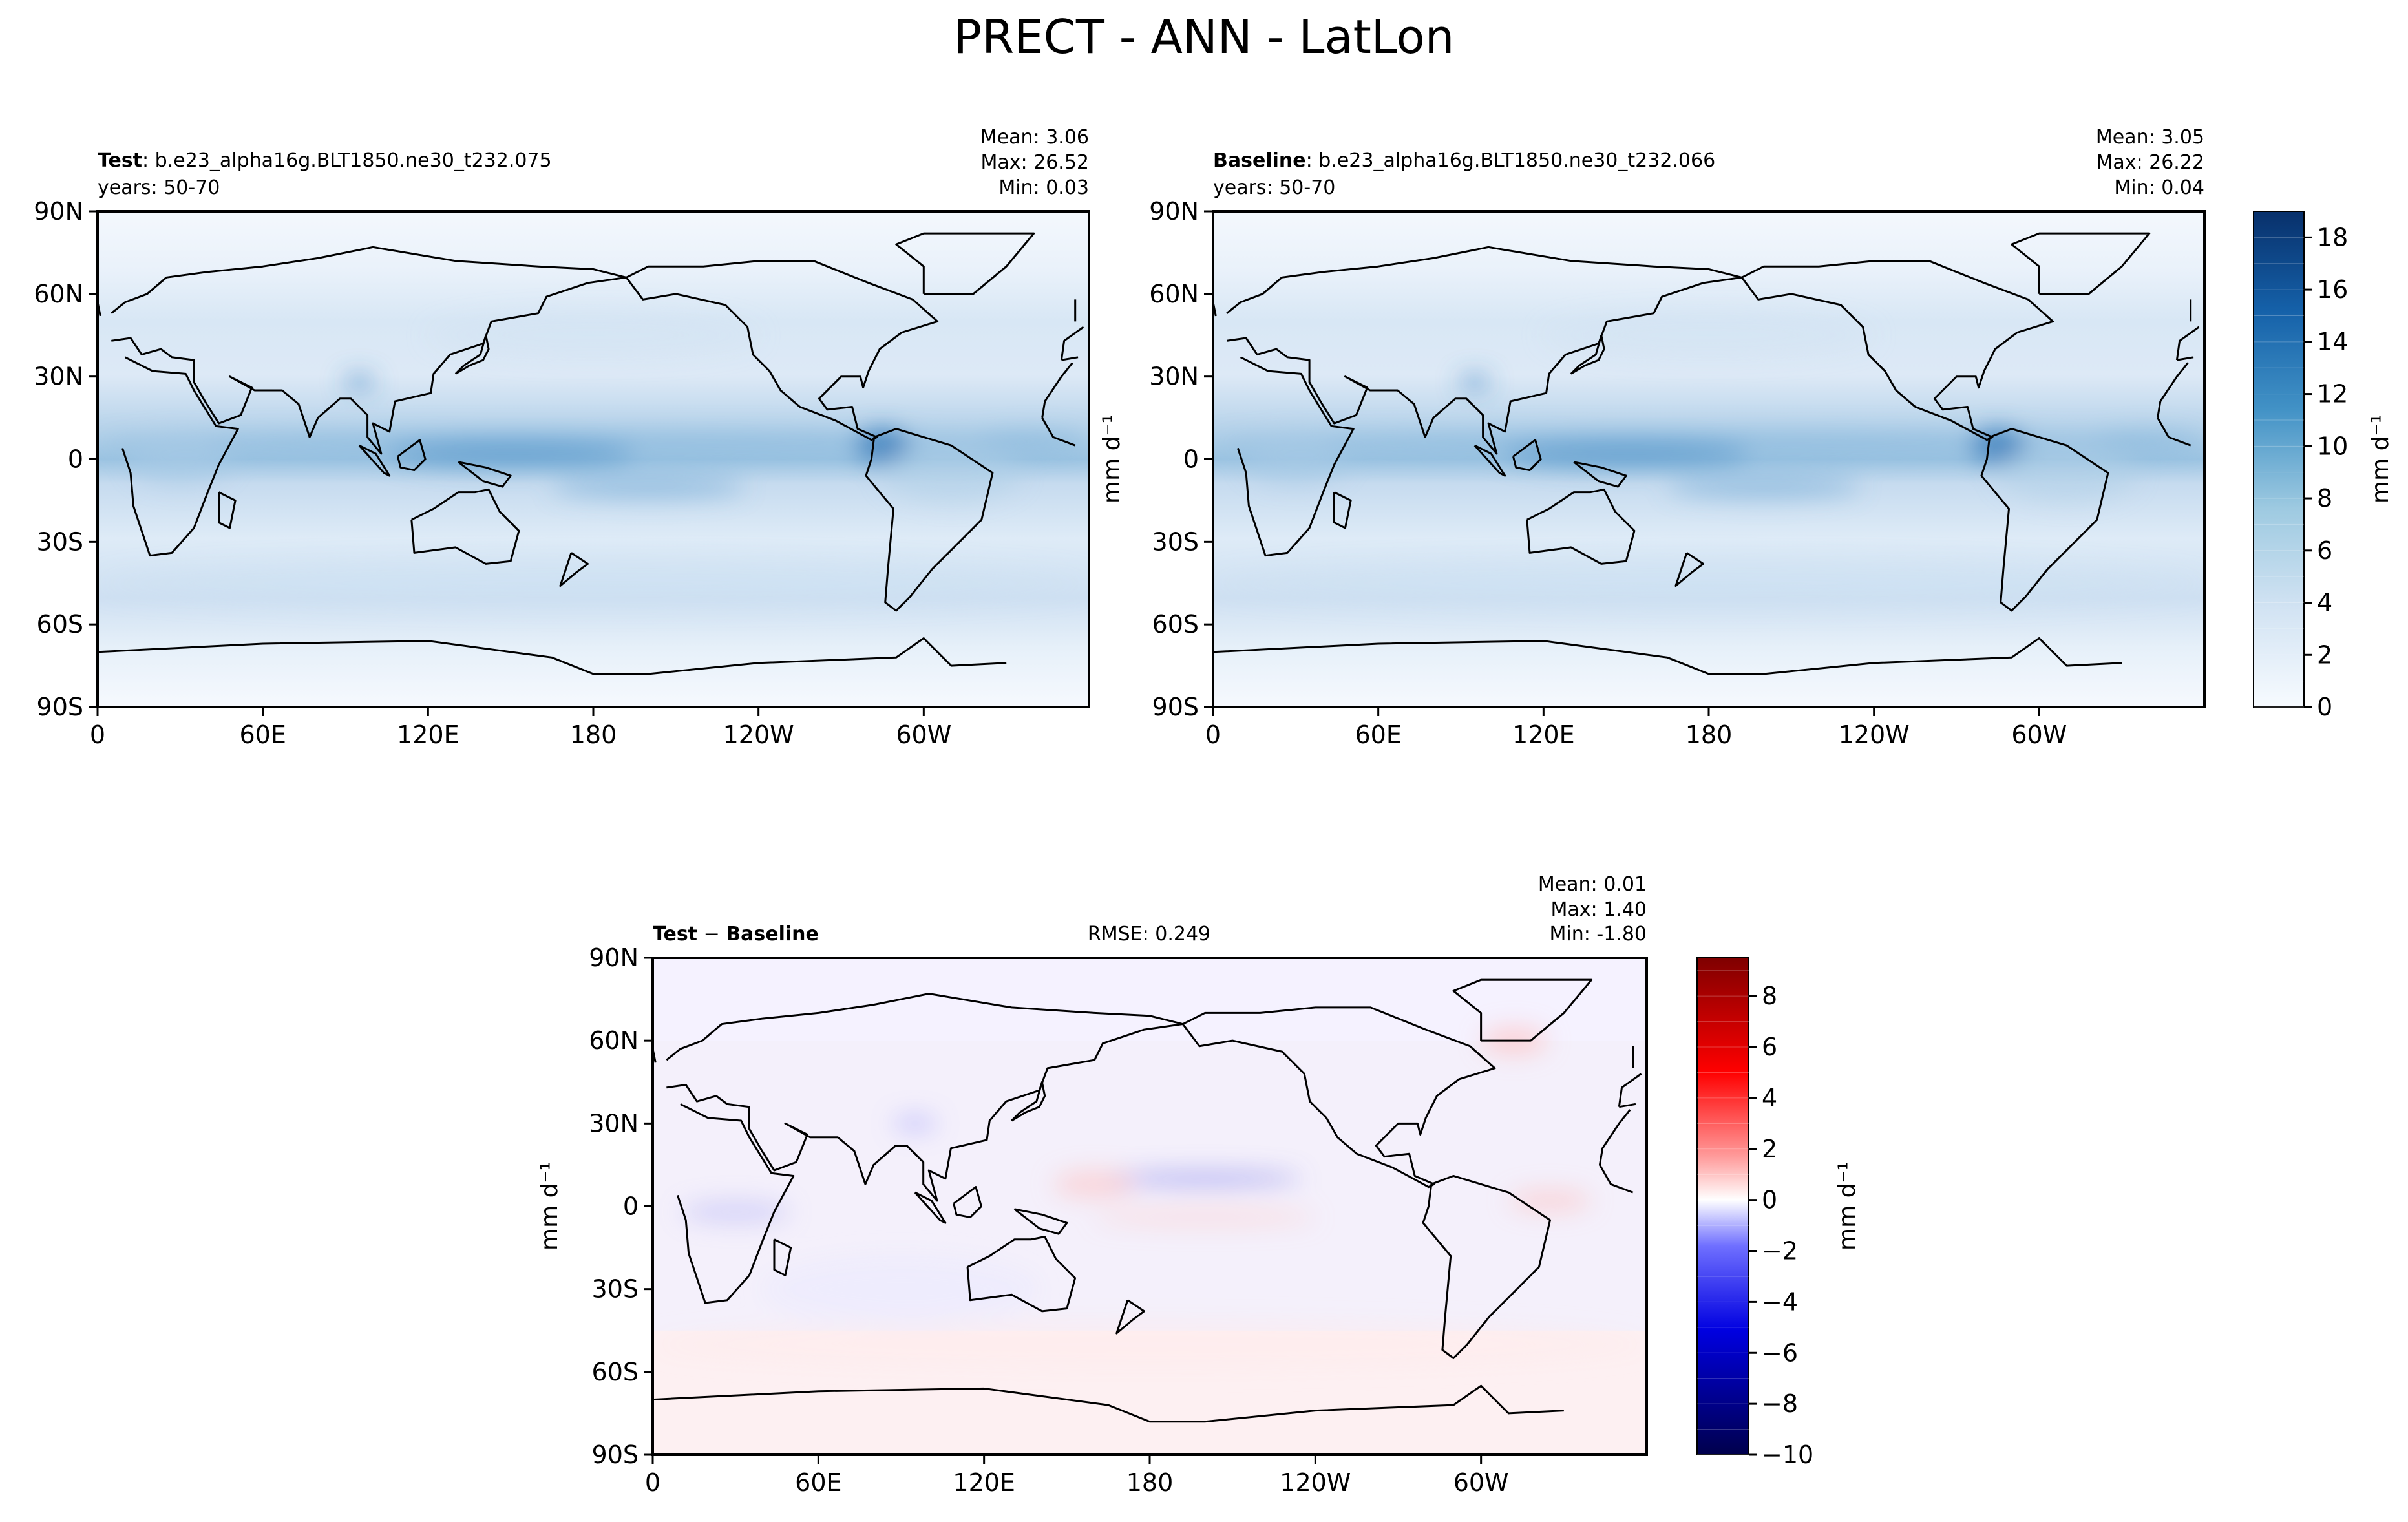 This screenshot has width=2408, height=1522. Describe the element at coordinates (1722, 1206) in the screenshot. I see `colorbar-seismic-ramp` at that location.